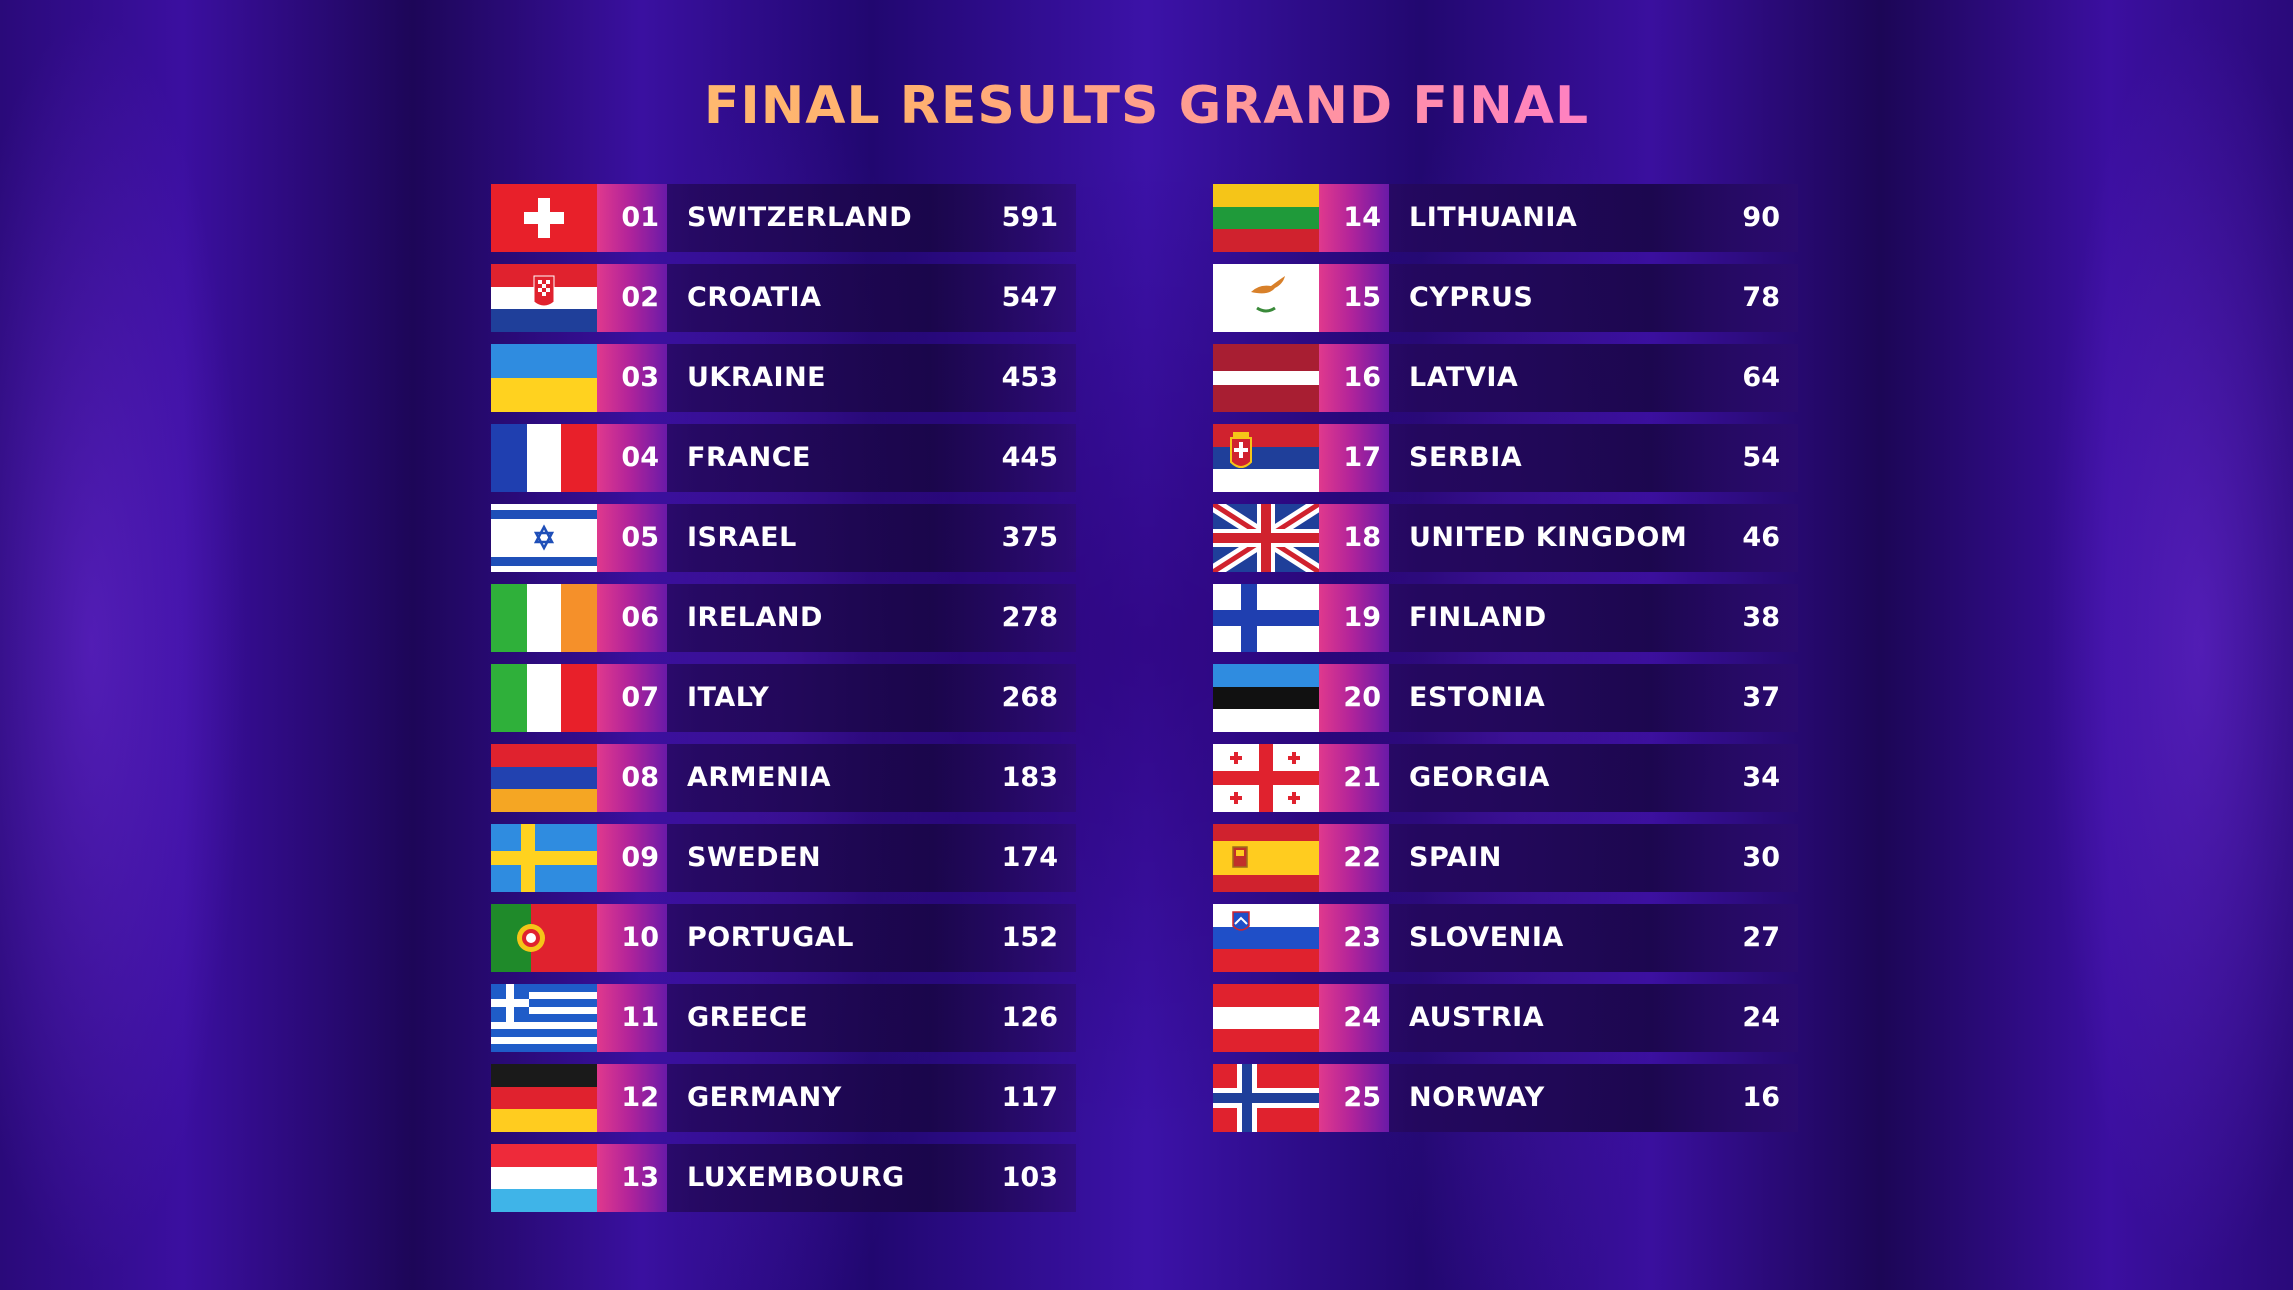 The image size is (2293, 1290). I want to click on points-value: 64, so click(1761, 377).